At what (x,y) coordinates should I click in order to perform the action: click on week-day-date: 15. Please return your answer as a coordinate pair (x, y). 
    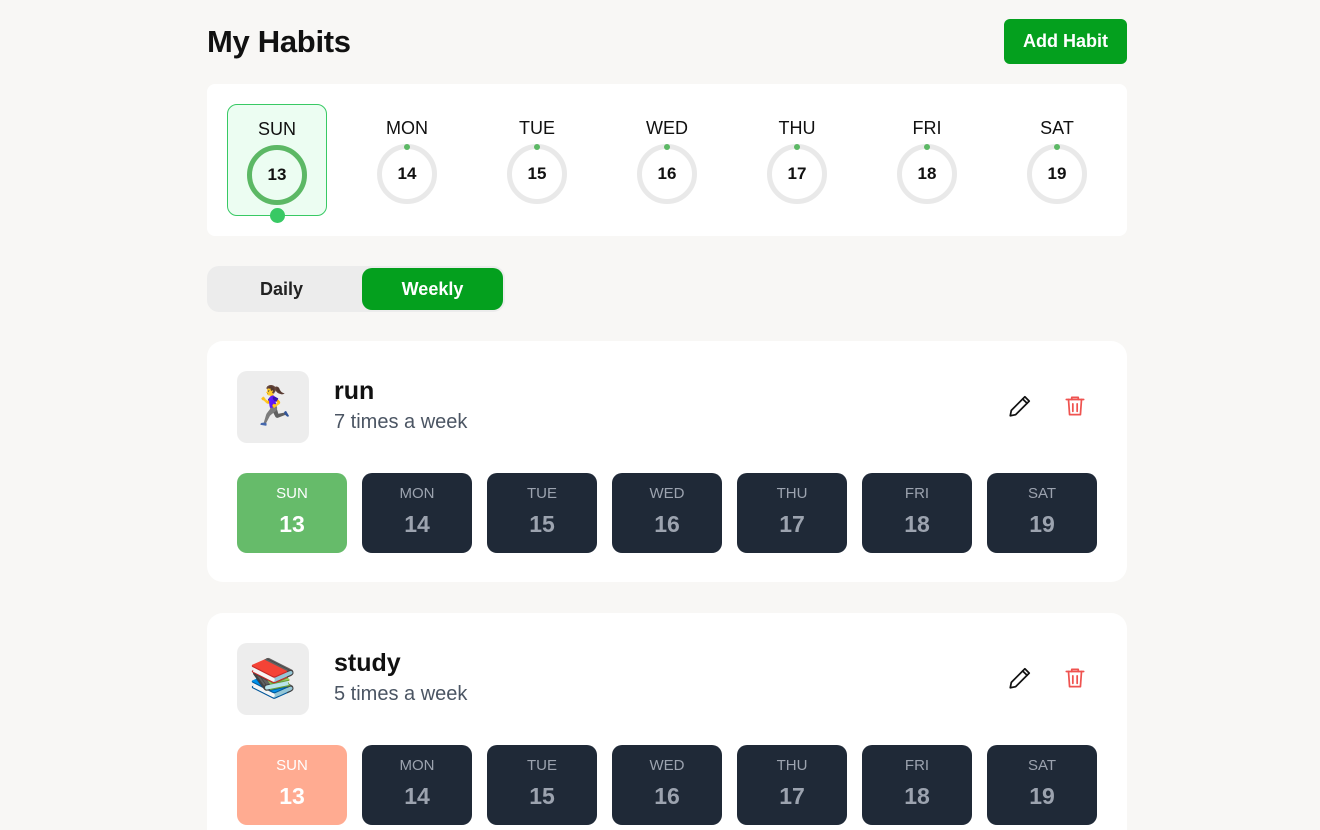
    Looking at the image, I should click on (537, 173).